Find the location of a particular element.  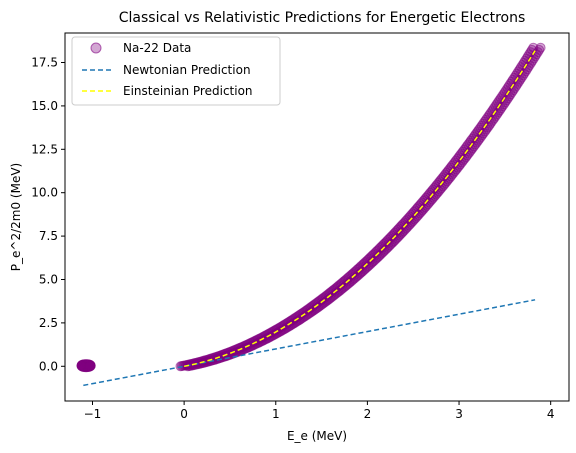

x-axis-label: E_e (MeV) is located at coordinates (317, 436).